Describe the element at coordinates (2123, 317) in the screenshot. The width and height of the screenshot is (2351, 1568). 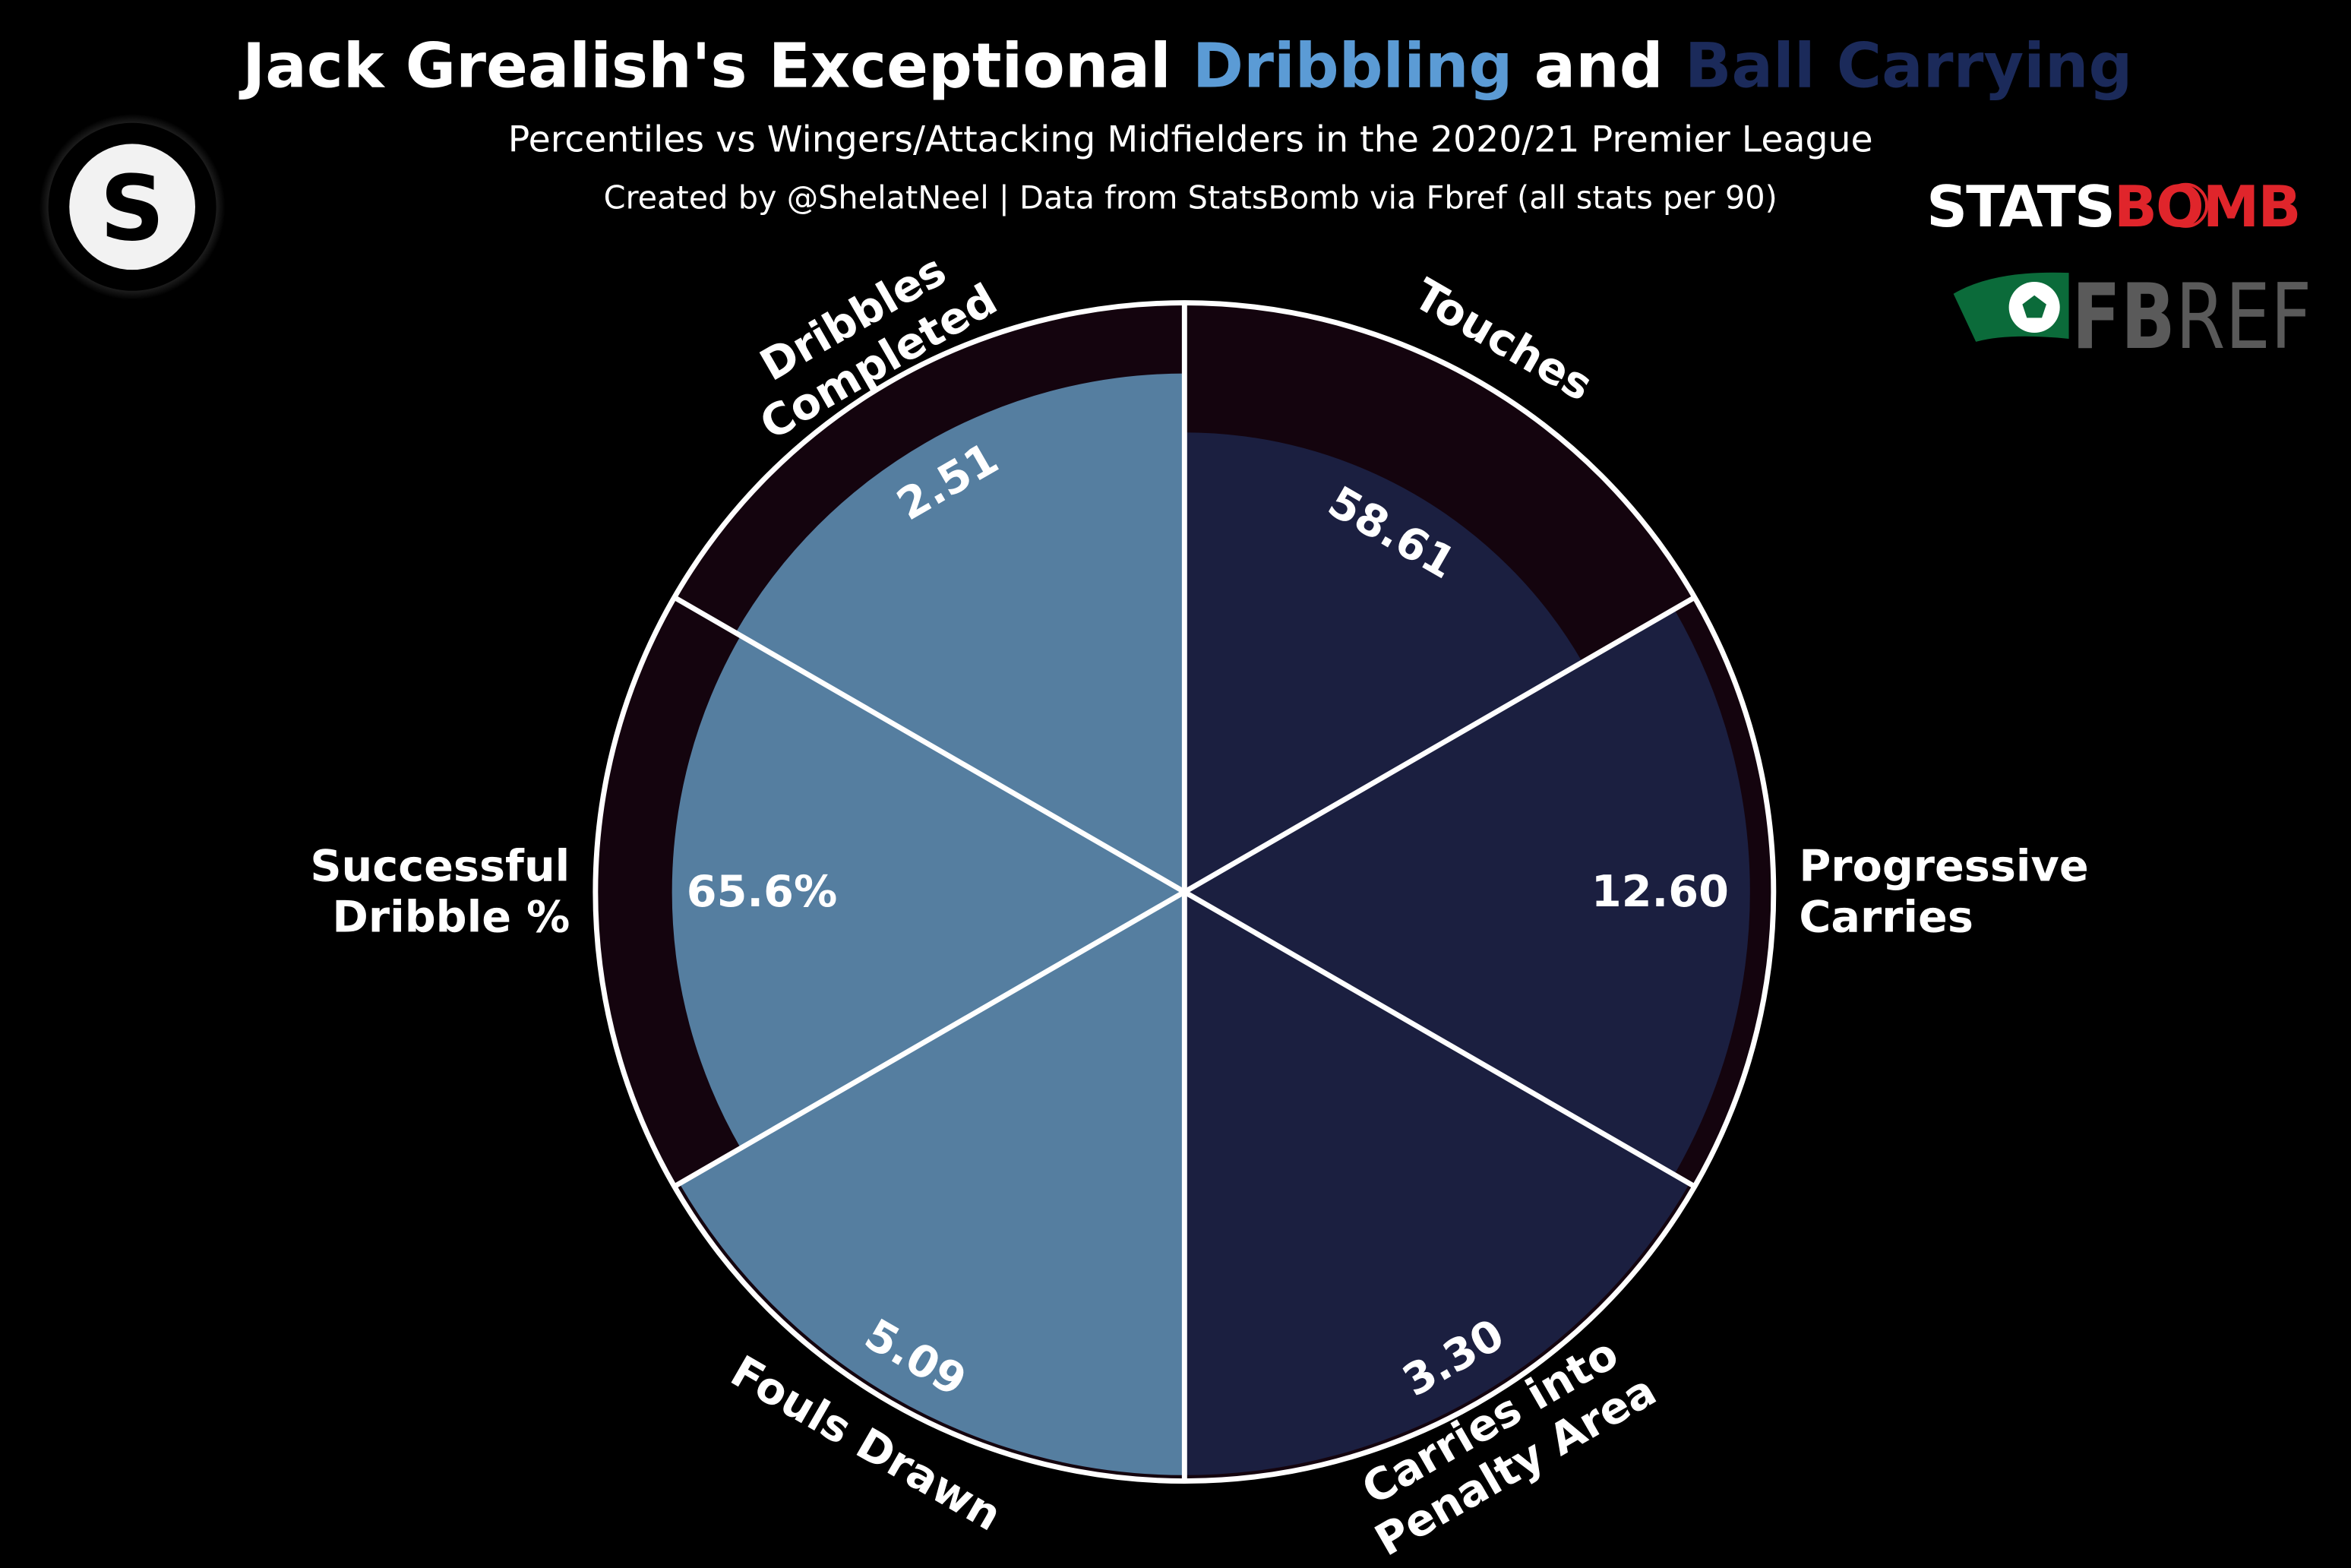
I see `fbref-fb: FB` at that location.